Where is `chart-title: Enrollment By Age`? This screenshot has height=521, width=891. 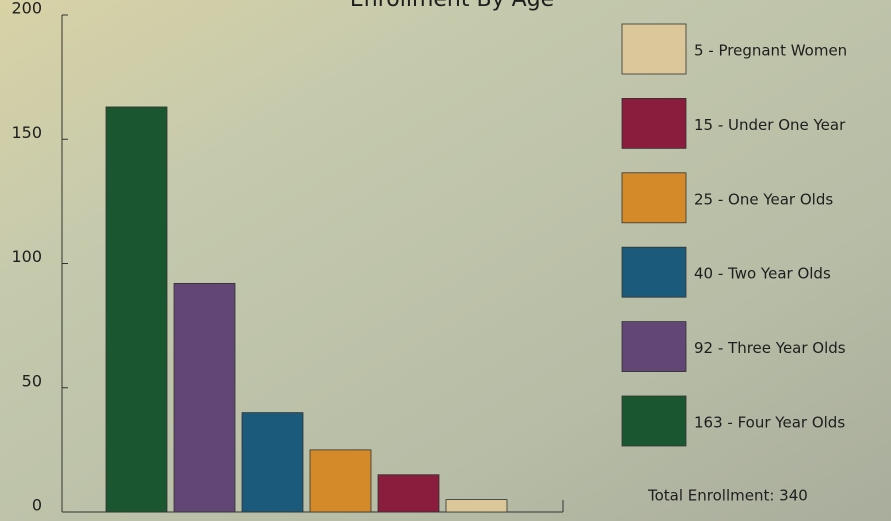 chart-title: Enrollment By Age is located at coordinates (452, 6).